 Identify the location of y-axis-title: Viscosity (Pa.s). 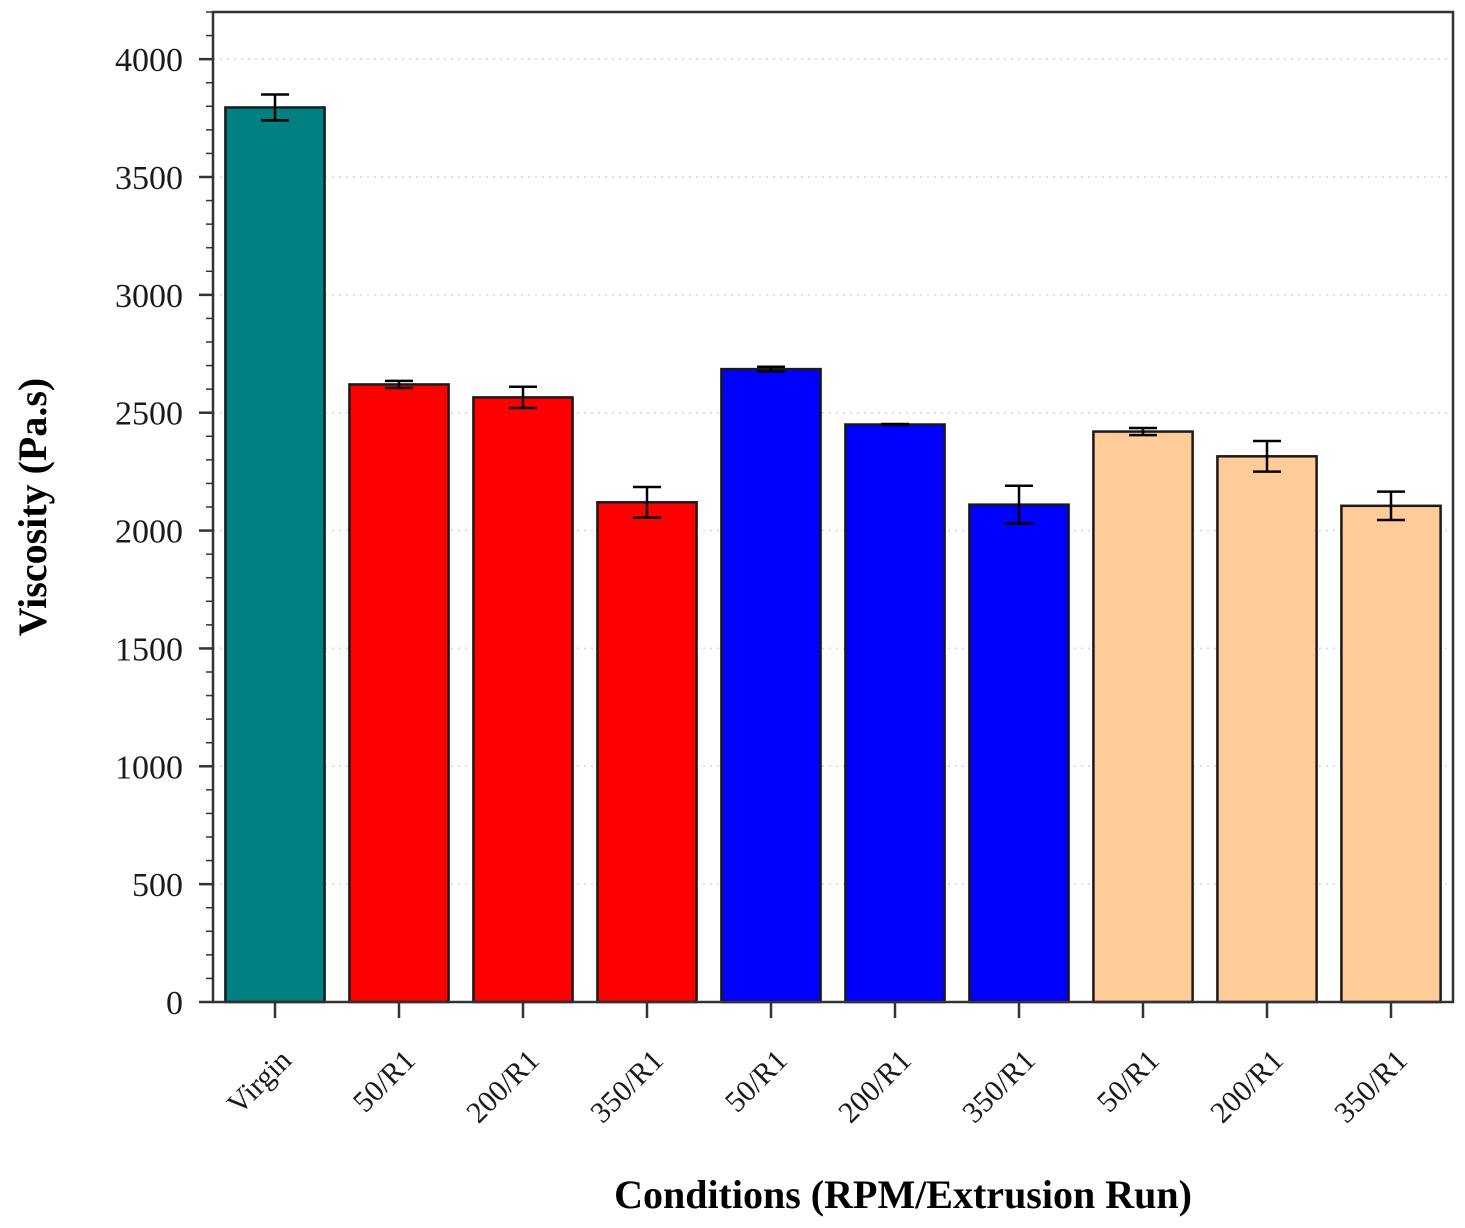
(32, 507).